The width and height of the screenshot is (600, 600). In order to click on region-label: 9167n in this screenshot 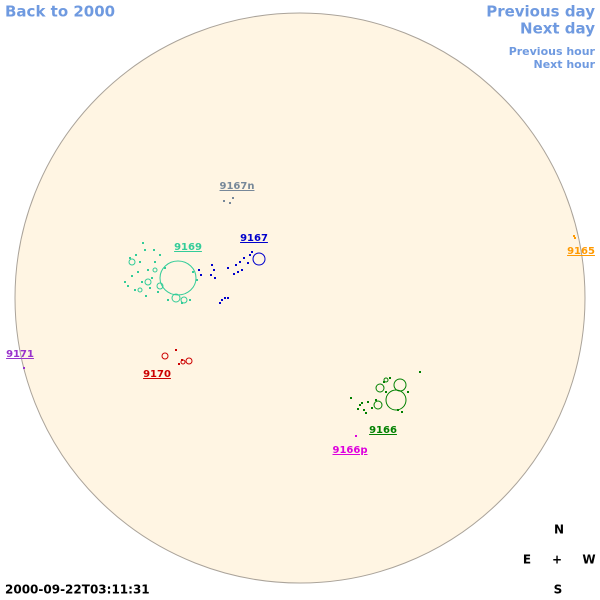, I will do `click(237, 186)`.